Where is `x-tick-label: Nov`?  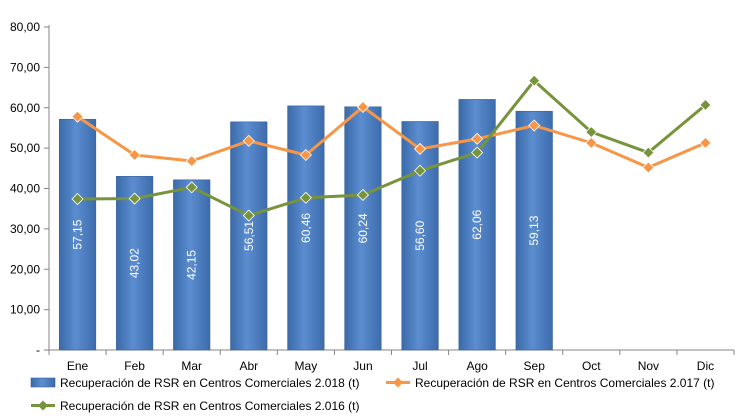
x-tick-label: Nov is located at coordinates (648, 366).